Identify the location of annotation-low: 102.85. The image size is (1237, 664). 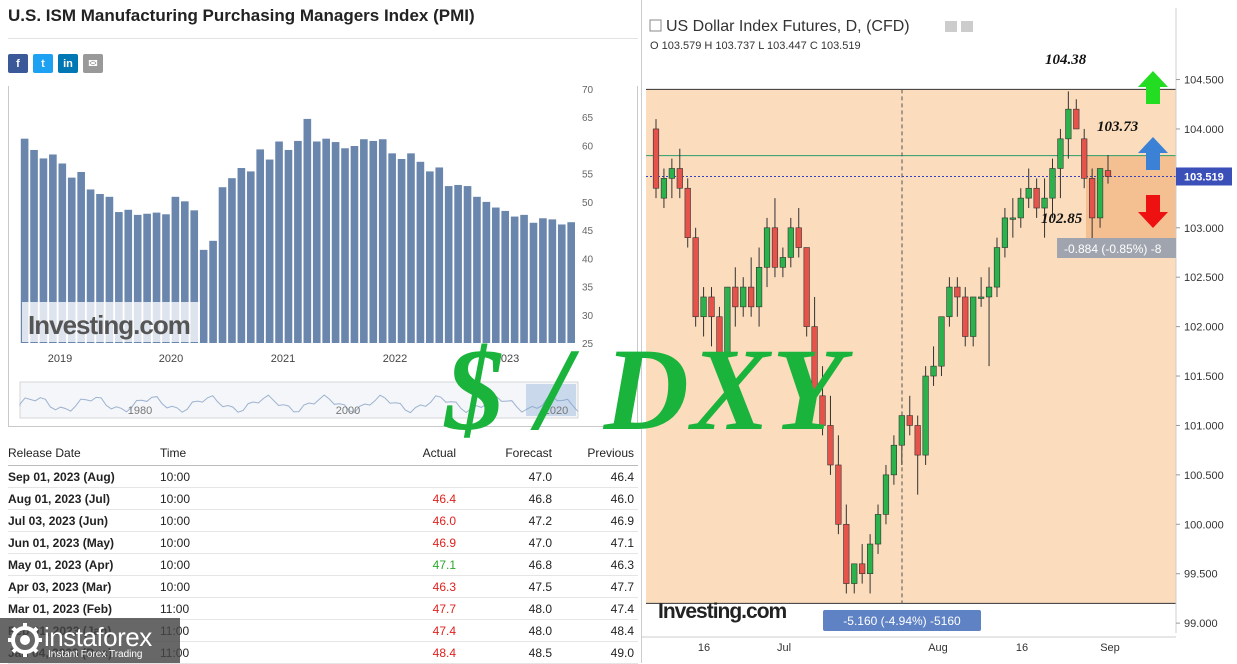
(1062, 219).